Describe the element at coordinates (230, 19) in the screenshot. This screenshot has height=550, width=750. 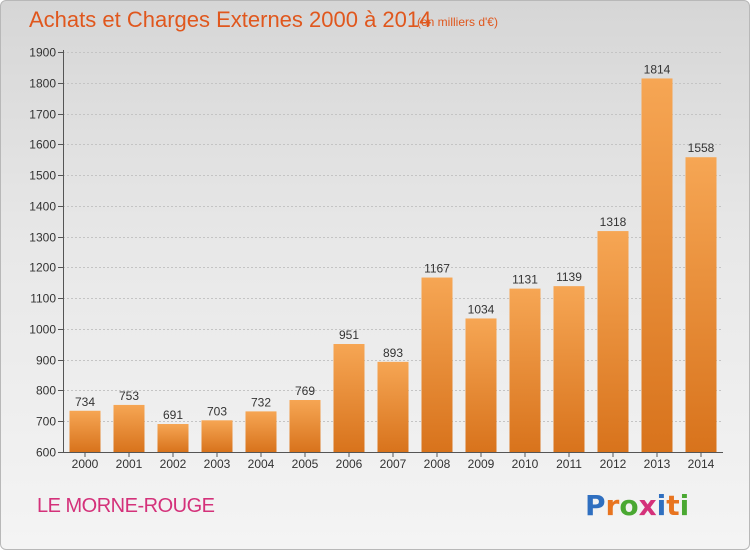
I see `chart-title: Achats et Charges Externes 2000 à 2014` at that location.